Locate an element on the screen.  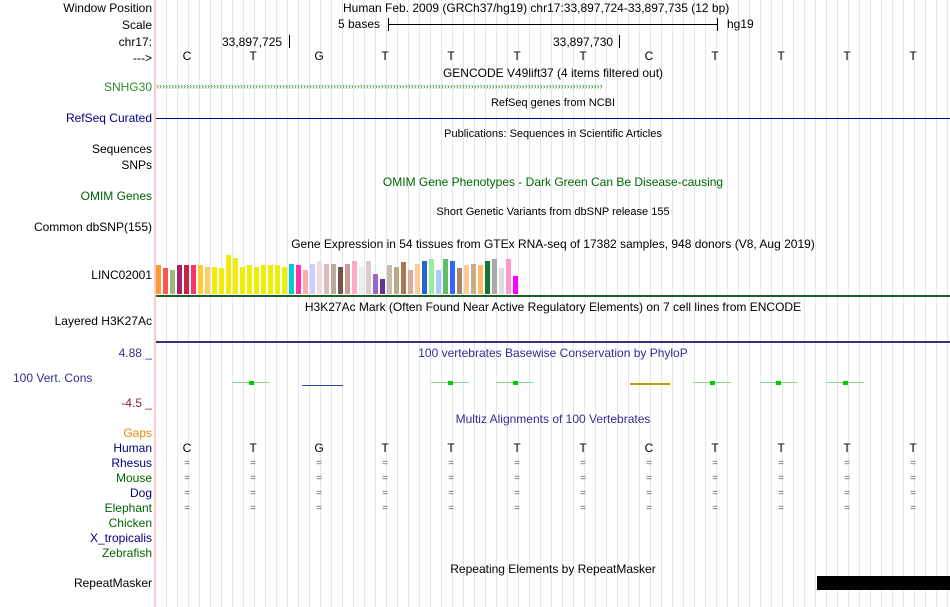
omim-genes-label: OMIM Genes is located at coordinates (116, 196).